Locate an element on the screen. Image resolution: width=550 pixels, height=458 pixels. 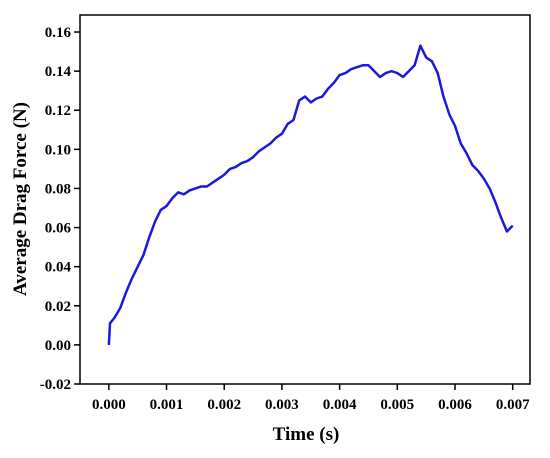
x-tick-label: 0.001 is located at coordinates (167, 405).